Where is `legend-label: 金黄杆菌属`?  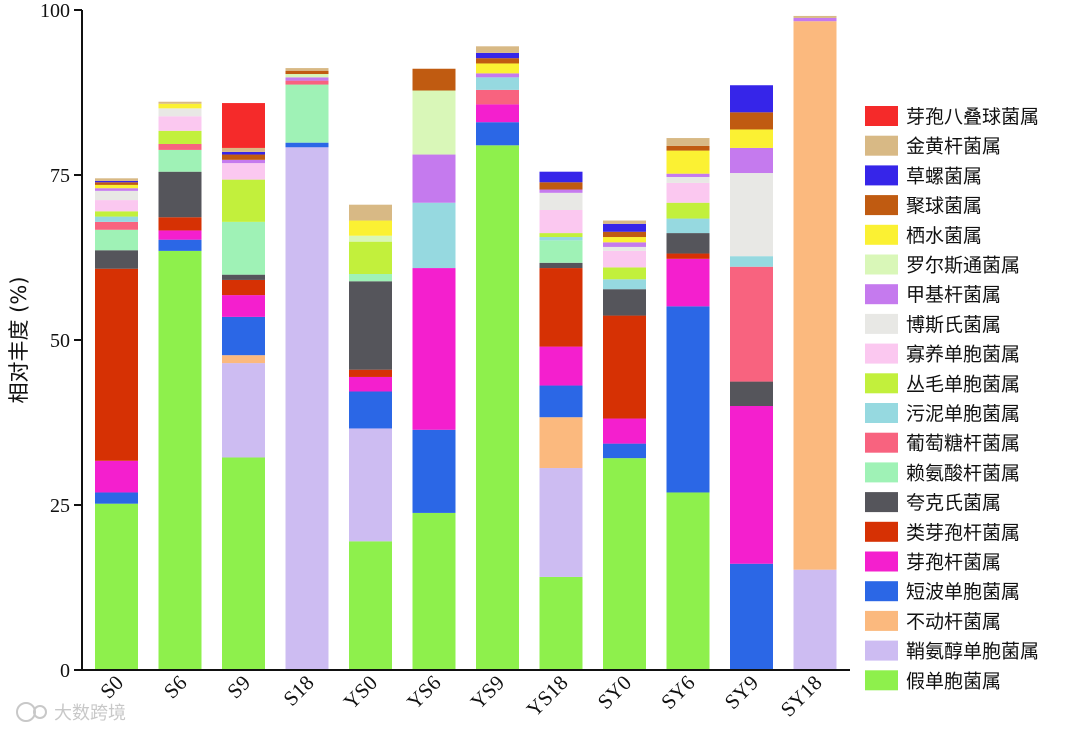 legend-label: 金黄杆菌属 is located at coordinates (953, 147).